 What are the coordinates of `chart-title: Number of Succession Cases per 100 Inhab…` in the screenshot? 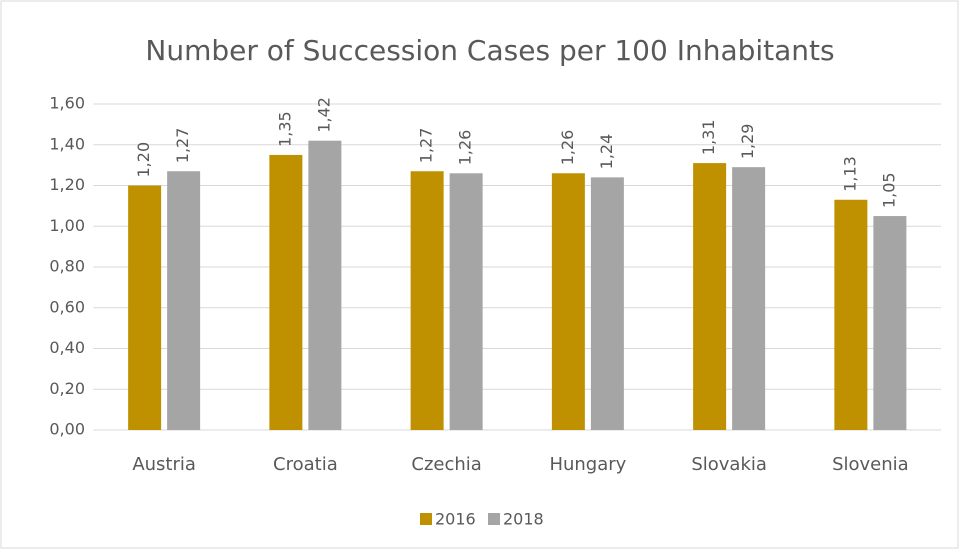 It's located at (489, 50).